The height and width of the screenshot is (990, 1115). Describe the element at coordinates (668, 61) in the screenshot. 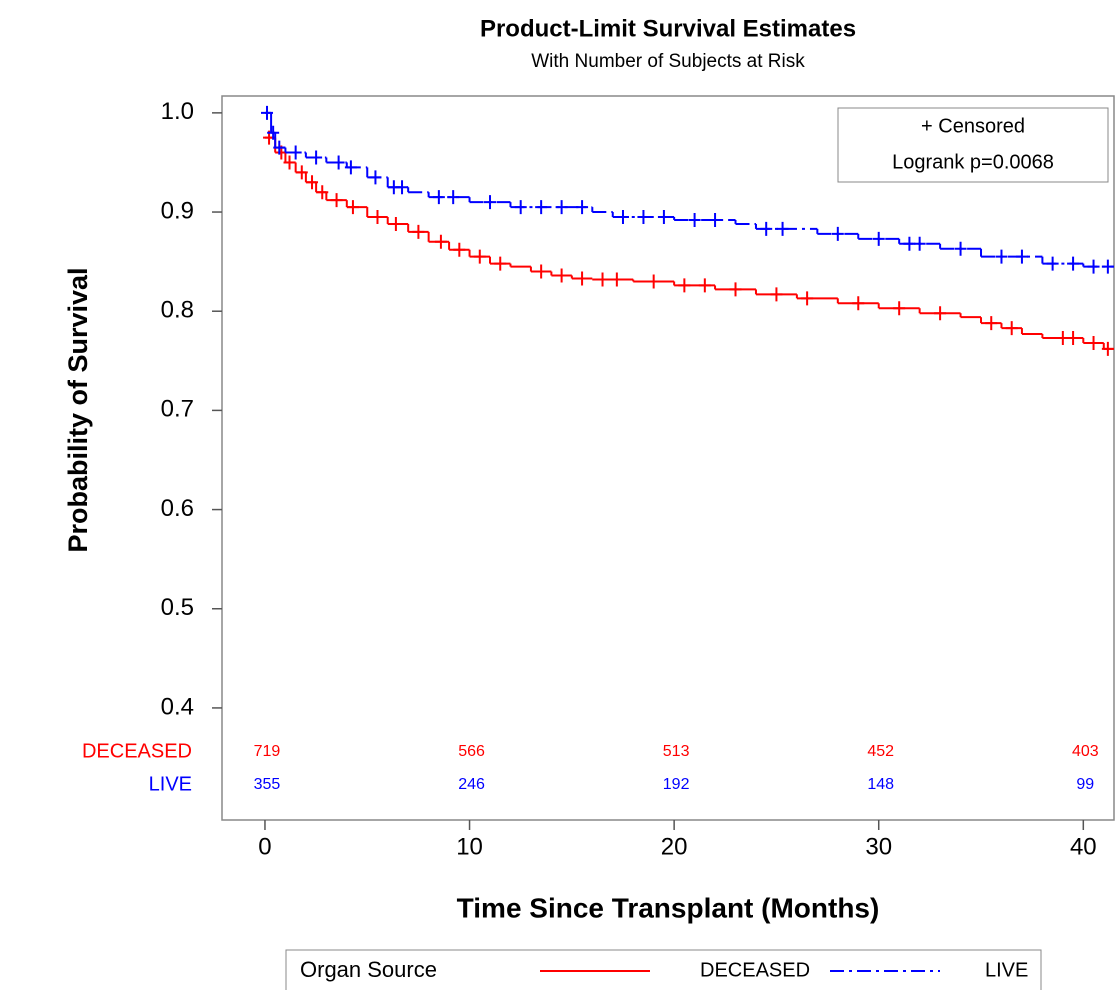

I see `chart-subtitle: With Number of Subjects at Risk` at that location.